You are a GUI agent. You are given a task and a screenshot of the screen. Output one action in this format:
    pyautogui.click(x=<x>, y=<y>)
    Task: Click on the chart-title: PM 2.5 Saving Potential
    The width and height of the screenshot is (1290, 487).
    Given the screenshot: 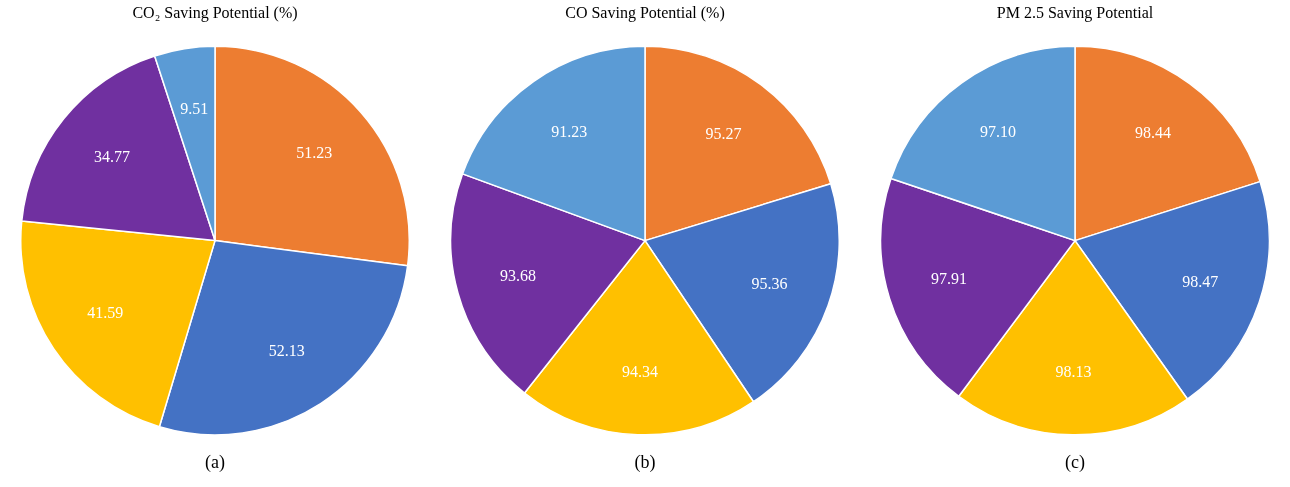 What is the action you would take?
    pyautogui.click(x=1075, y=12)
    